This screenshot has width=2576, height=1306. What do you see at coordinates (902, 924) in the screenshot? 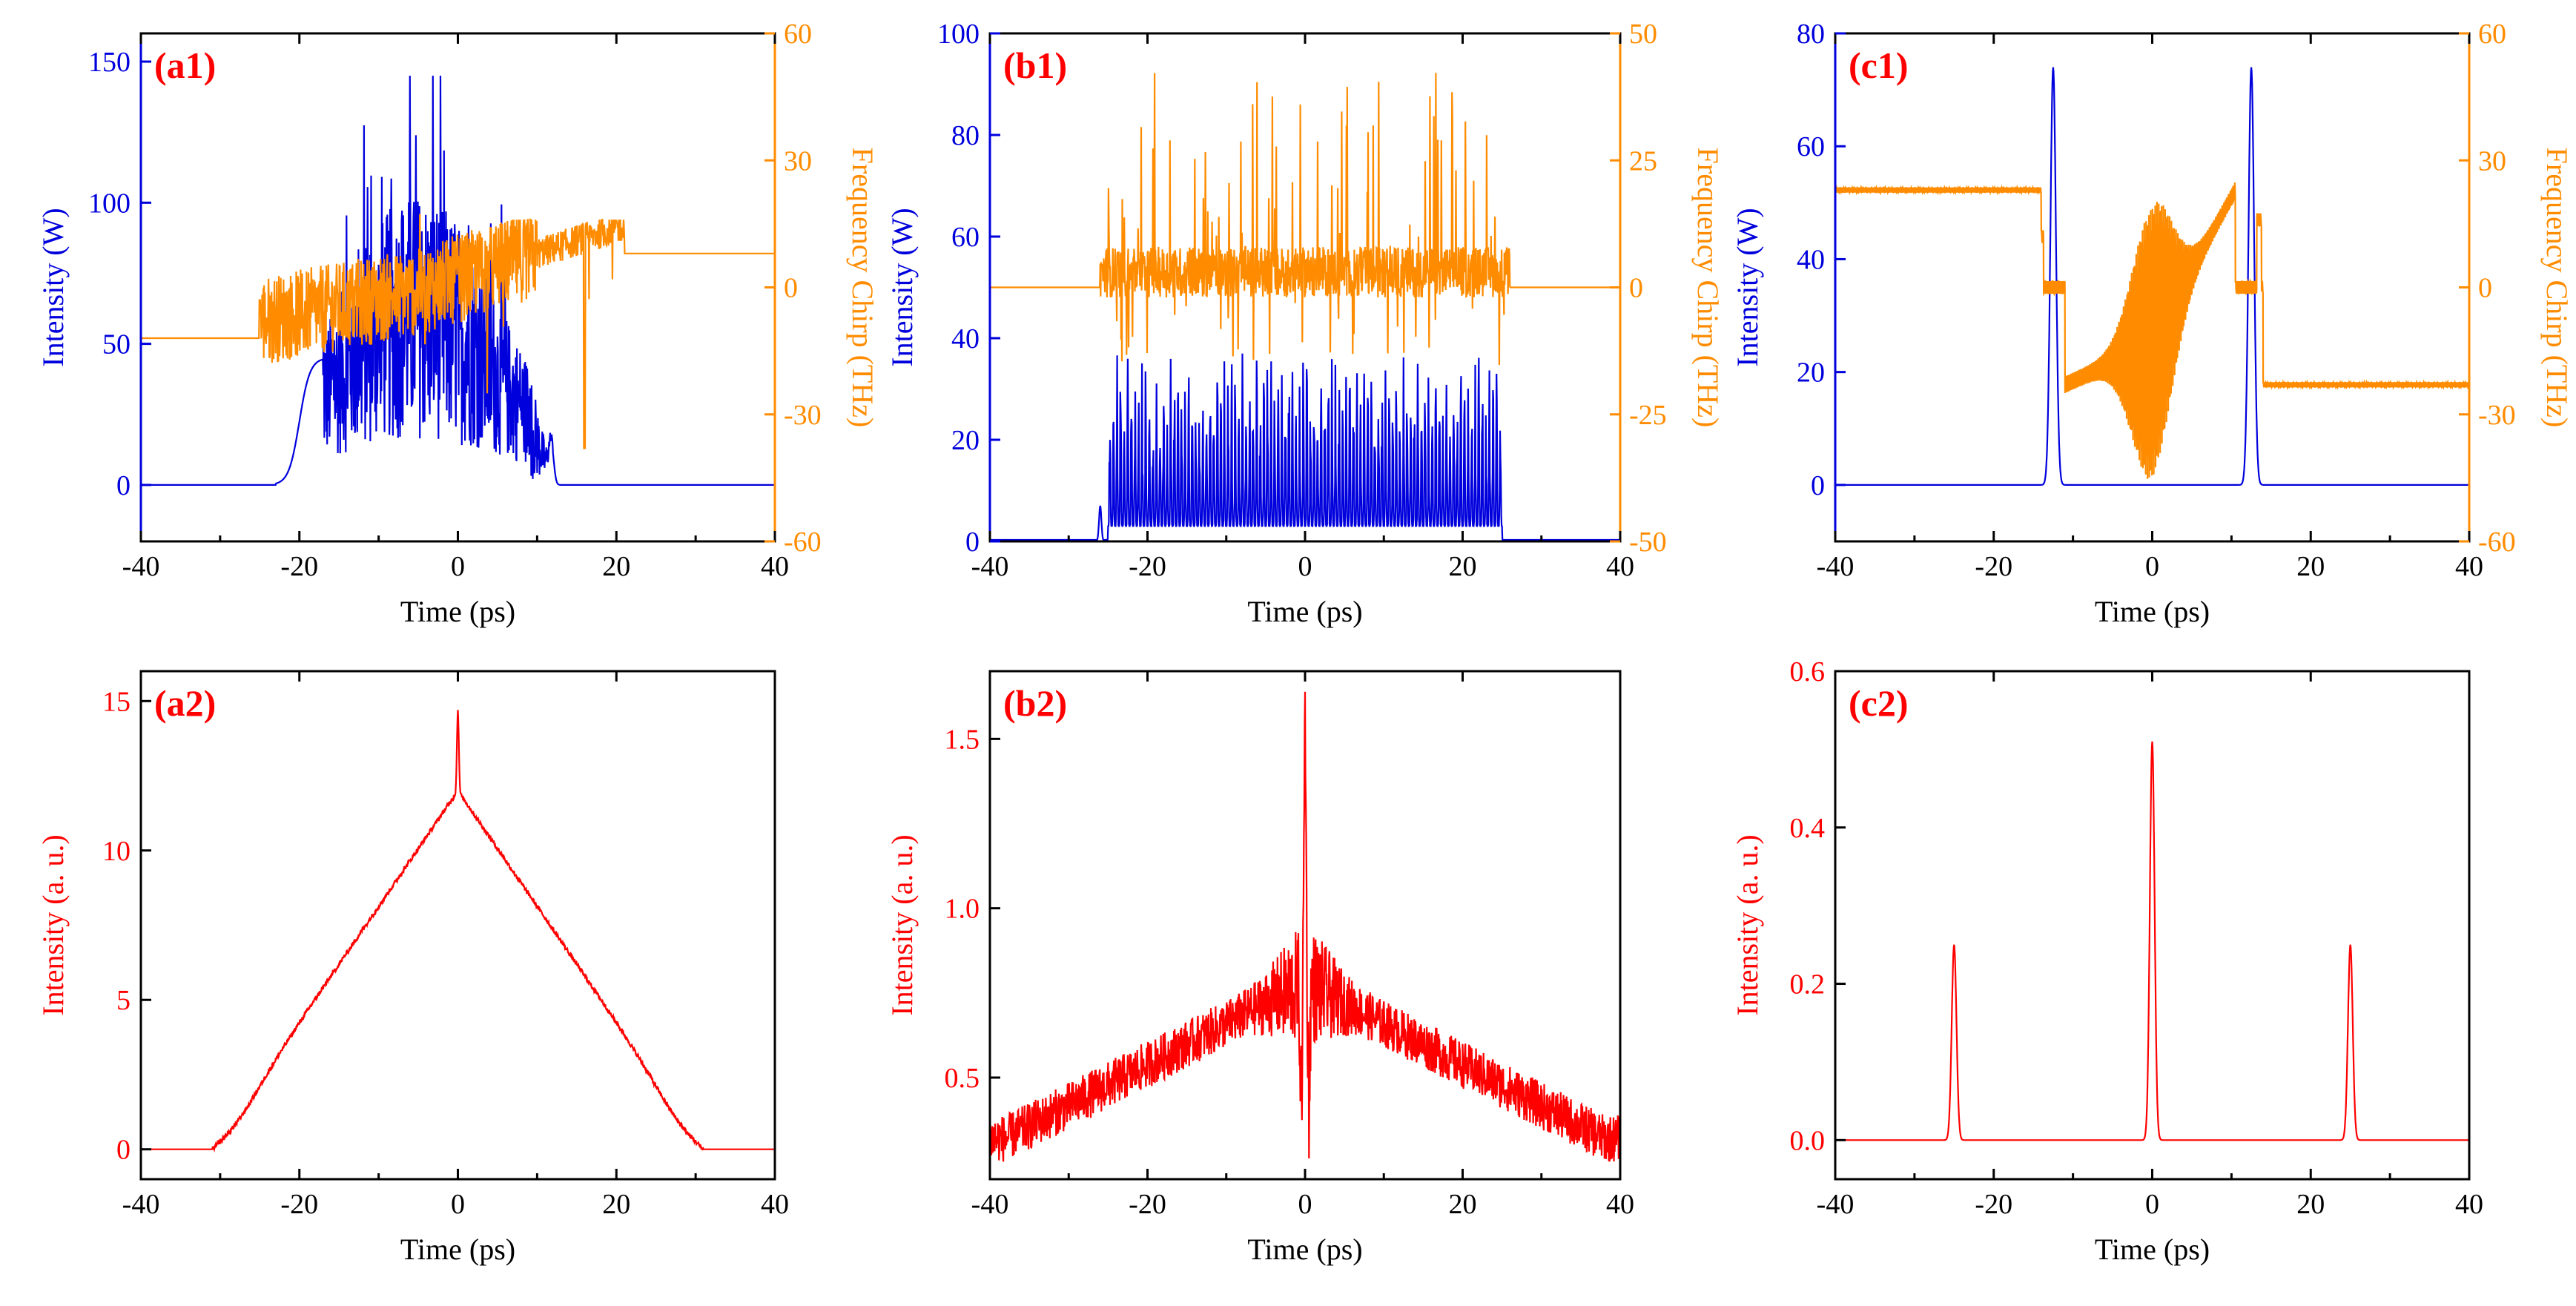
I see `b2-ylabel: Intensity (a. u.)` at bounding box center [902, 924].